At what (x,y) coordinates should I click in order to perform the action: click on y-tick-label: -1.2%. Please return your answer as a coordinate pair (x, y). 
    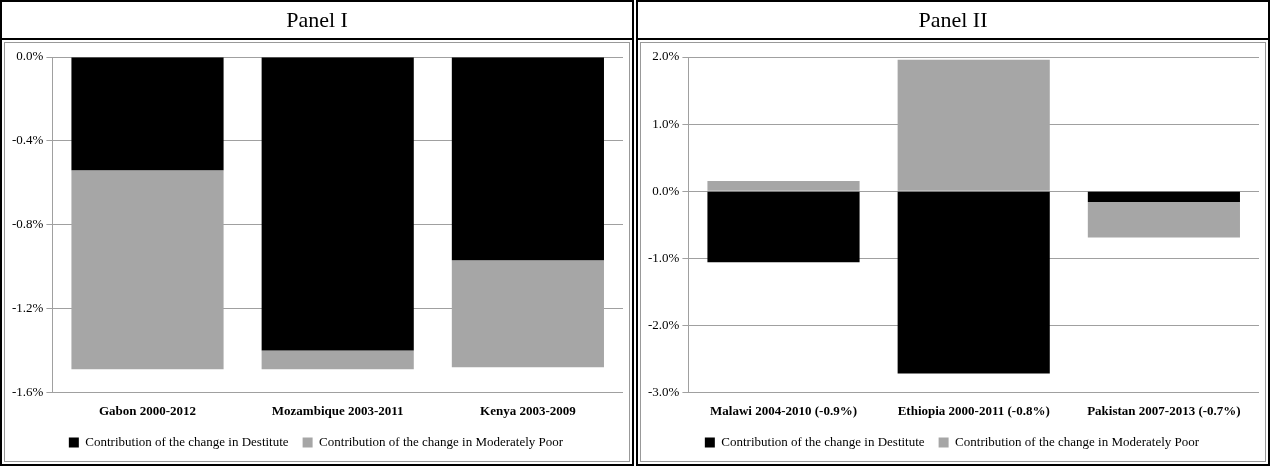
    Looking at the image, I should click on (27, 307).